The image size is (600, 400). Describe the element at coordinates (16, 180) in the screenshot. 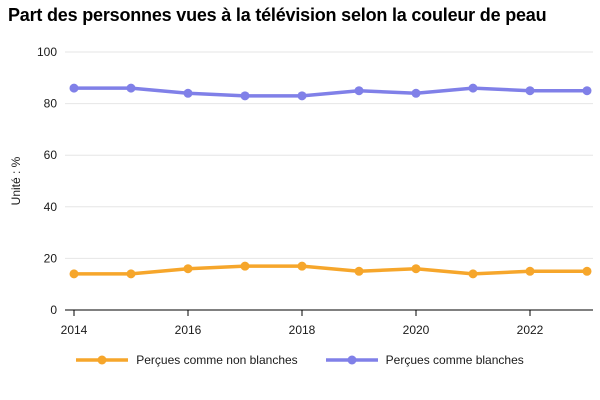

I see `y-axis-unit-label: Unité : %` at that location.